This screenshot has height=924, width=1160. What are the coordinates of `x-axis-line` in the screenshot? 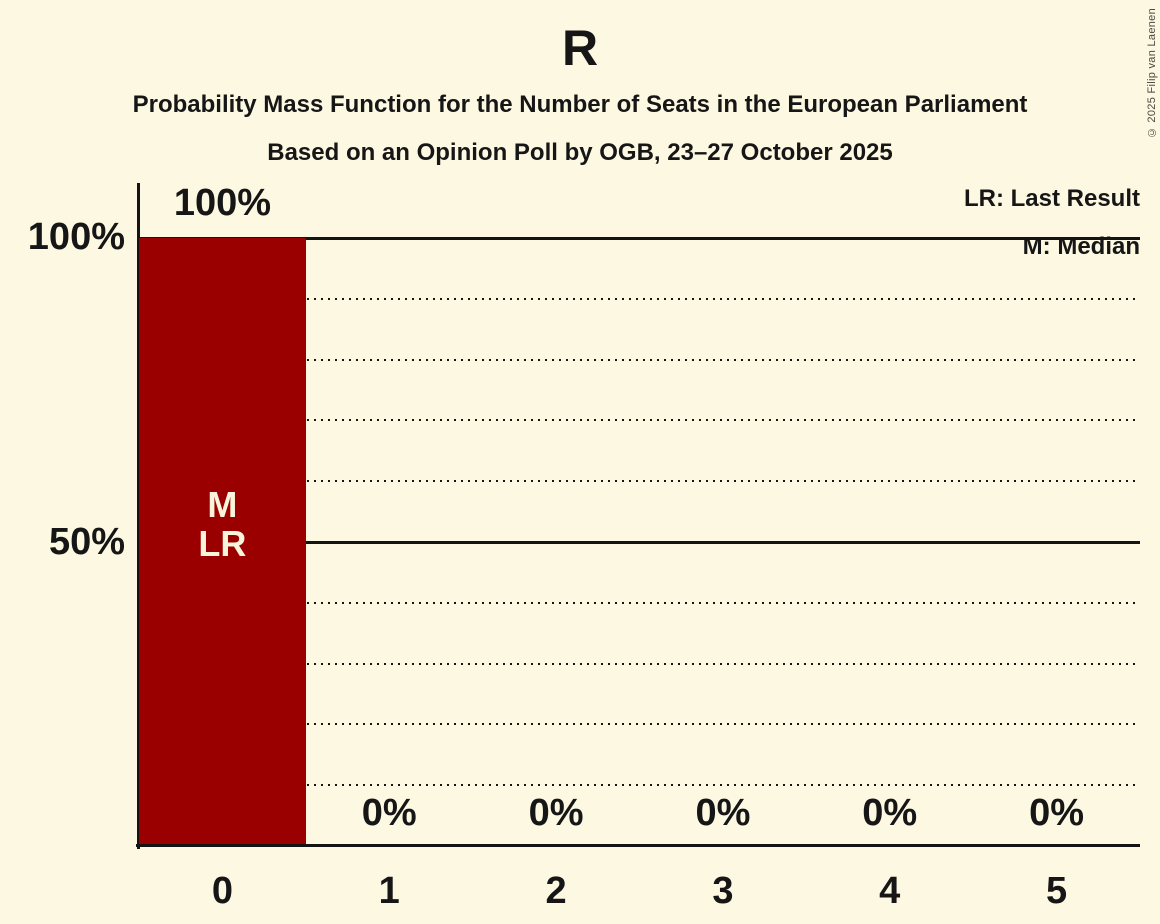 It's located at (638, 845).